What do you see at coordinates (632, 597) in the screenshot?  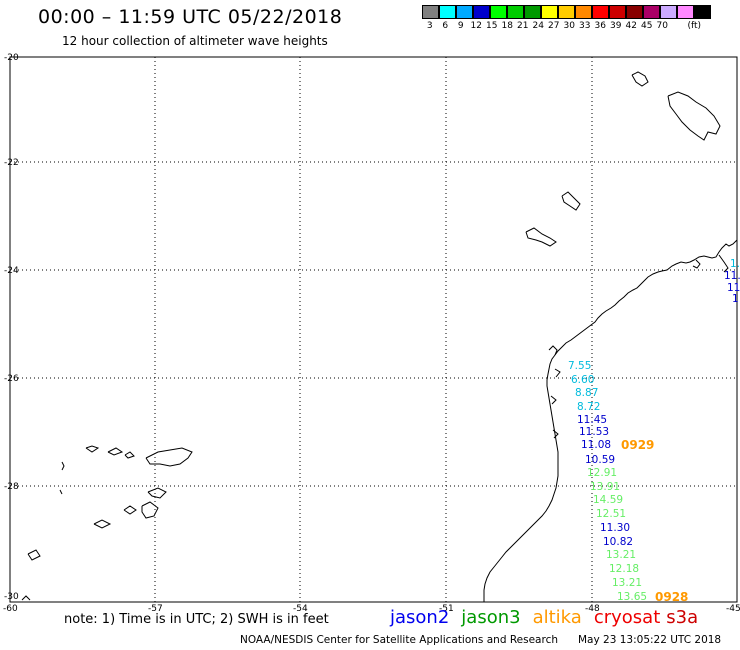 I see `wave-height-value: 13.65` at bounding box center [632, 597].